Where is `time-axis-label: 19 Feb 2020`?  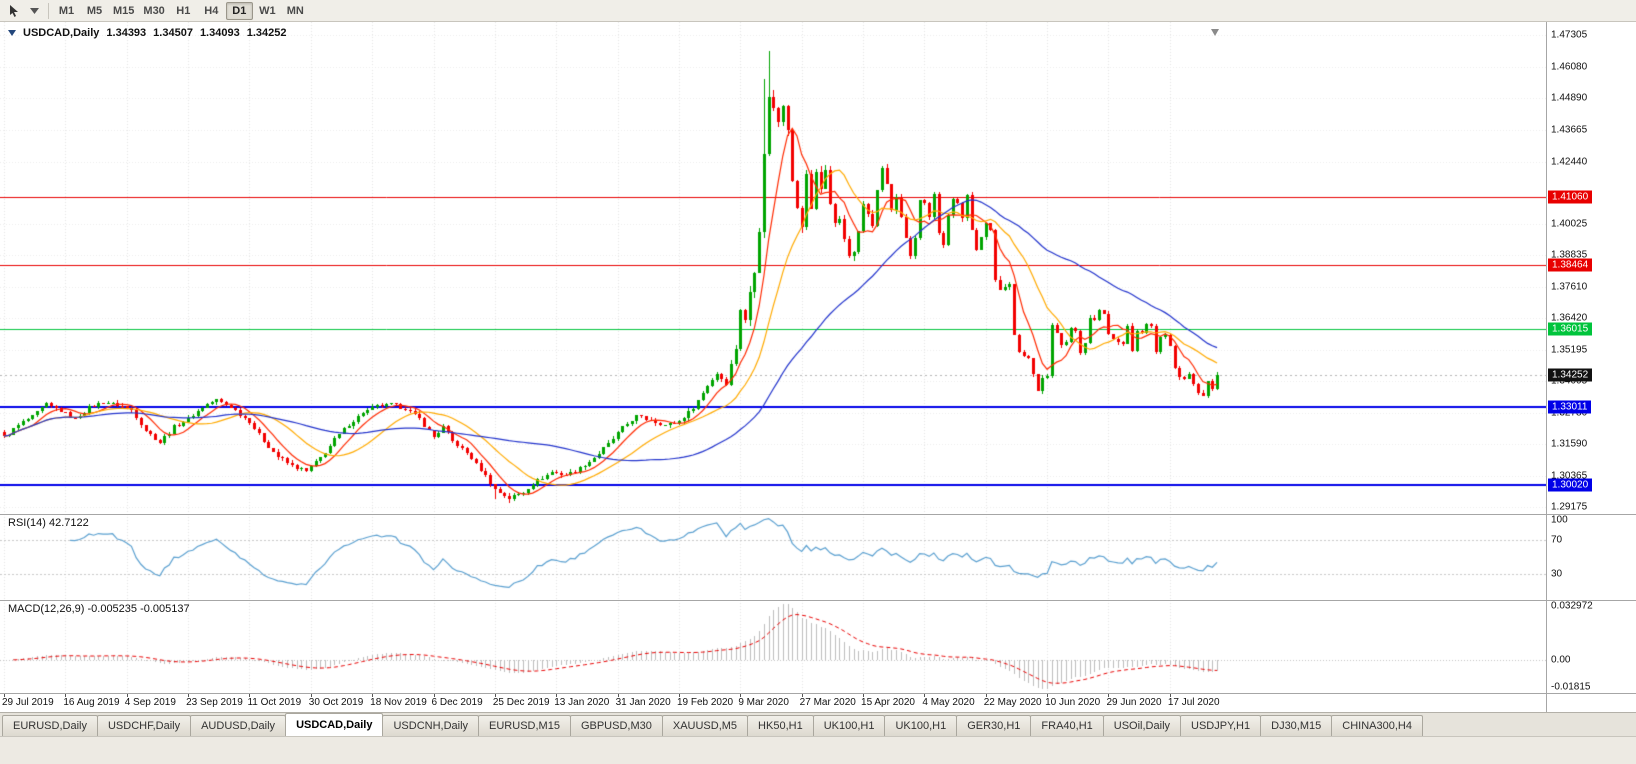
time-axis-label: 19 Feb 2020 is located at coordinates (705, 702).